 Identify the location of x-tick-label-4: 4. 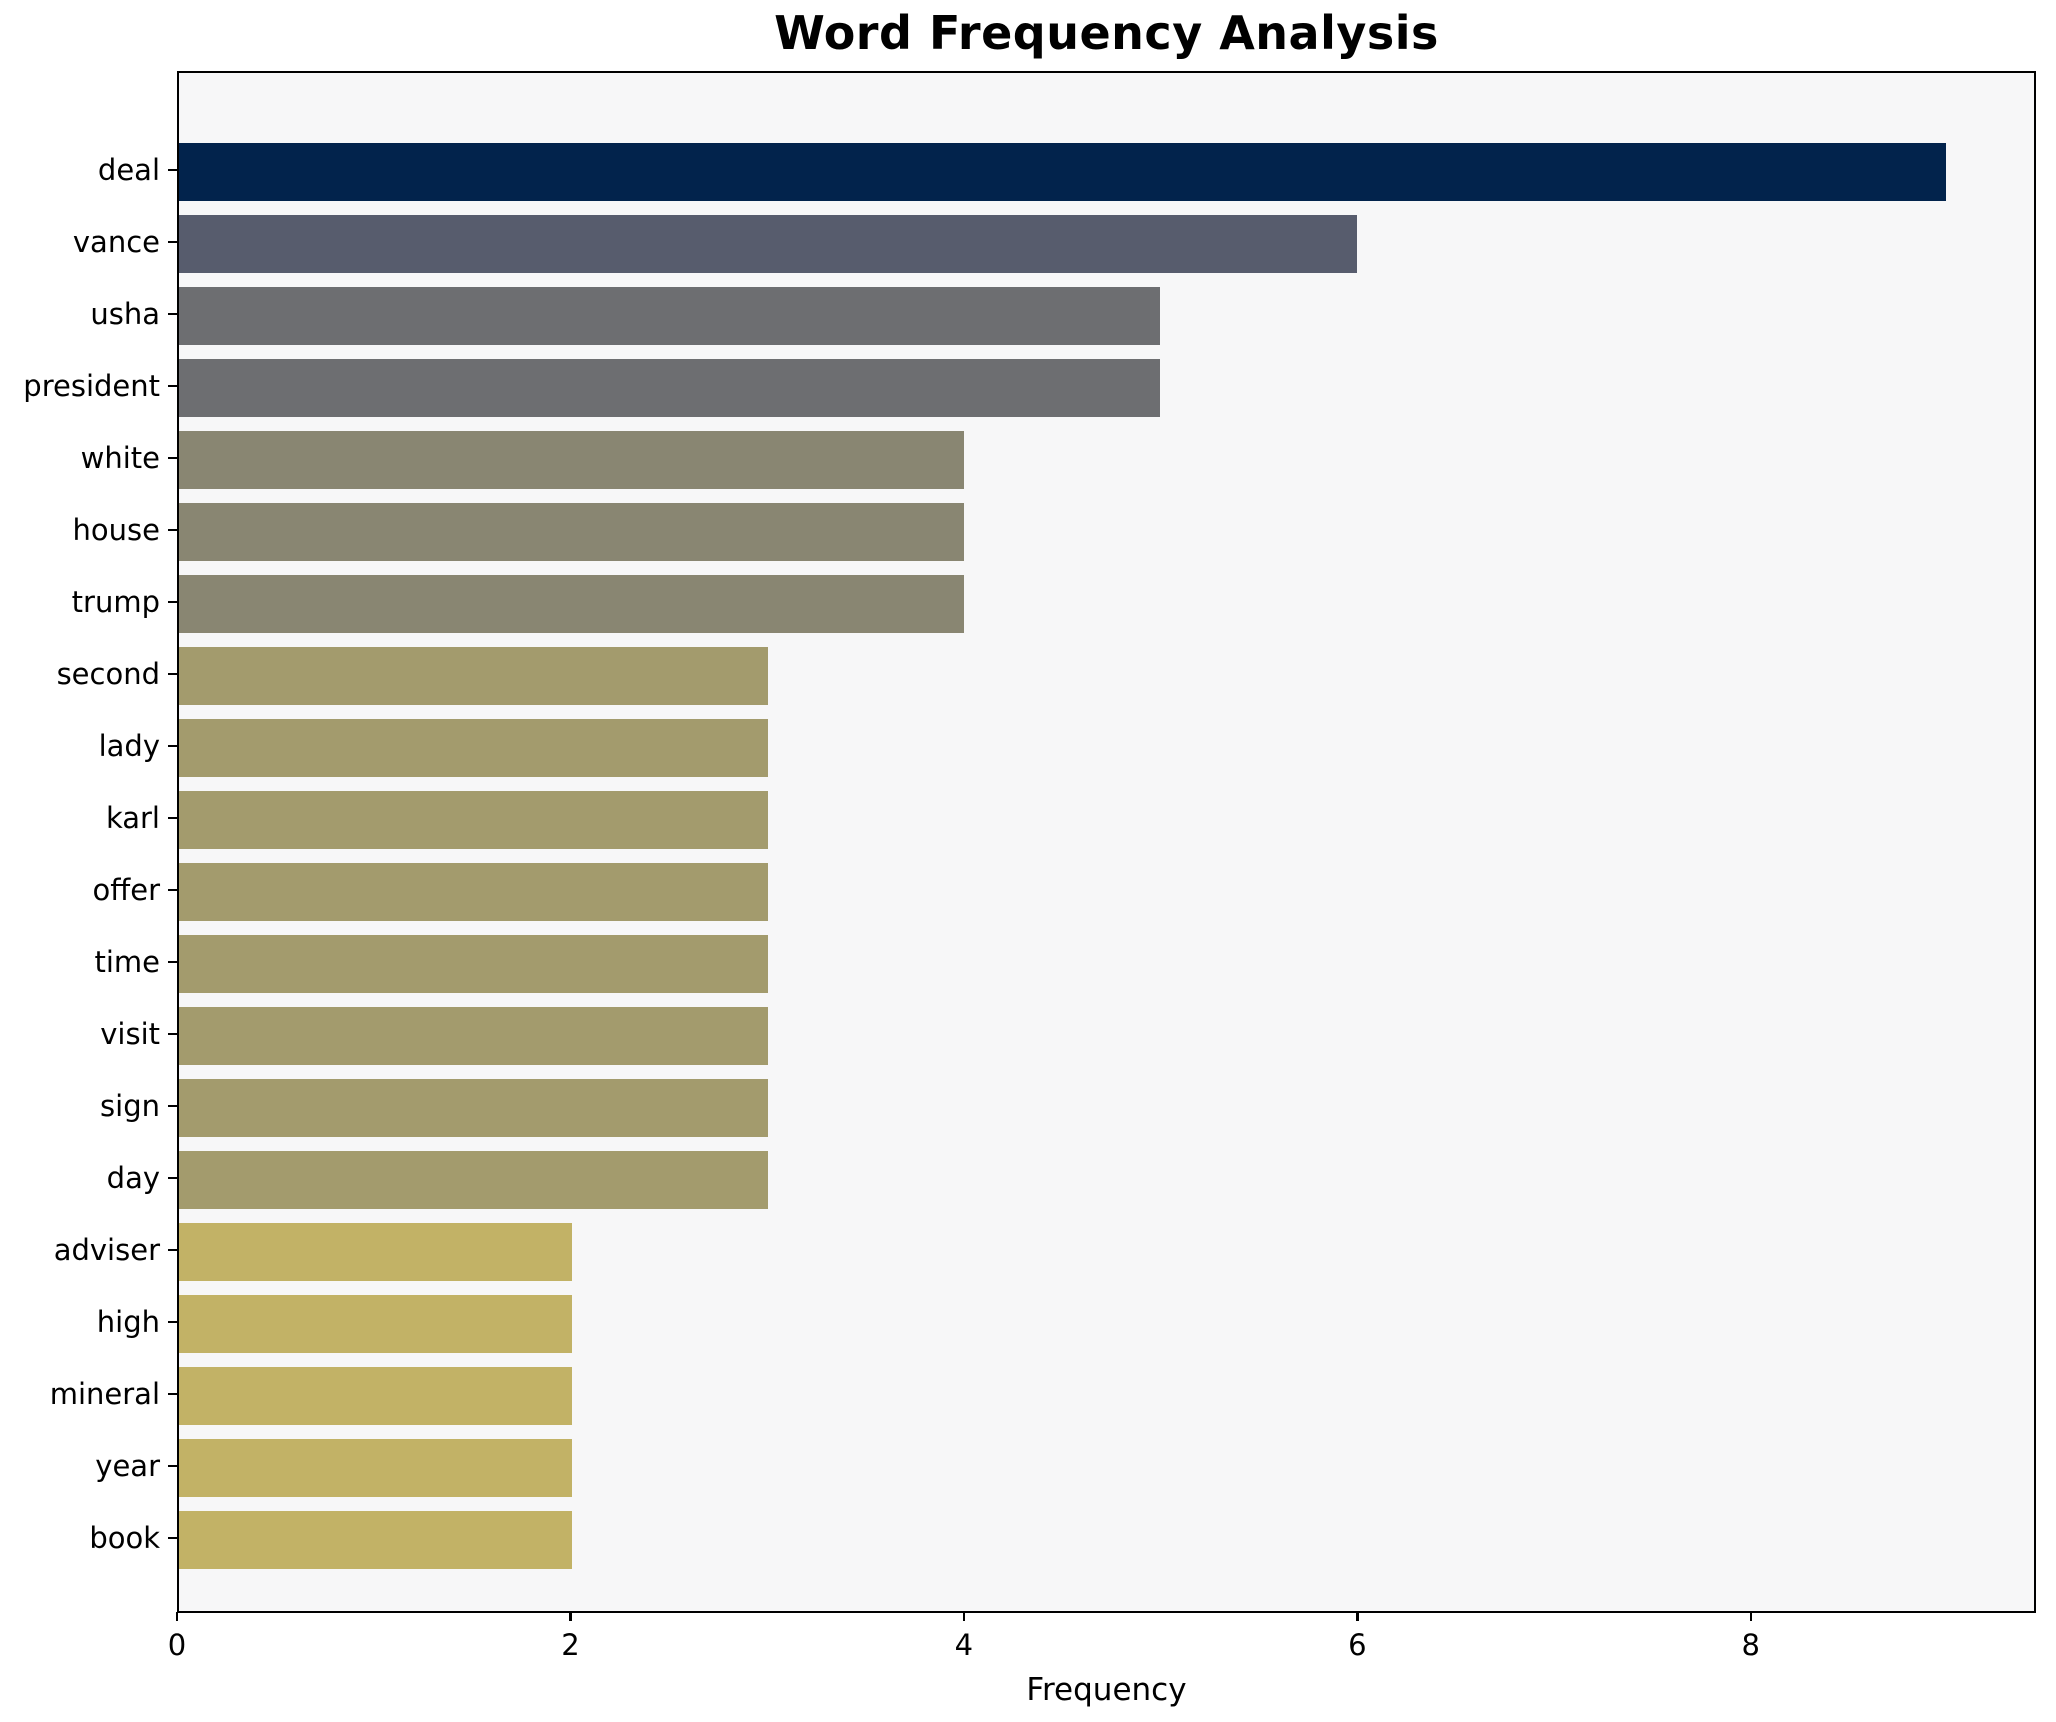
(964, 1645).